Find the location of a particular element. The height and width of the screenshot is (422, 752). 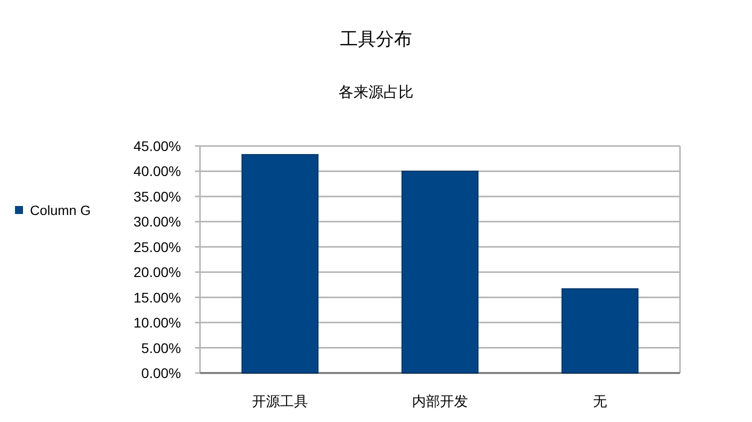

y-tick-label: 35.00% is located at coordinates (157, 196).